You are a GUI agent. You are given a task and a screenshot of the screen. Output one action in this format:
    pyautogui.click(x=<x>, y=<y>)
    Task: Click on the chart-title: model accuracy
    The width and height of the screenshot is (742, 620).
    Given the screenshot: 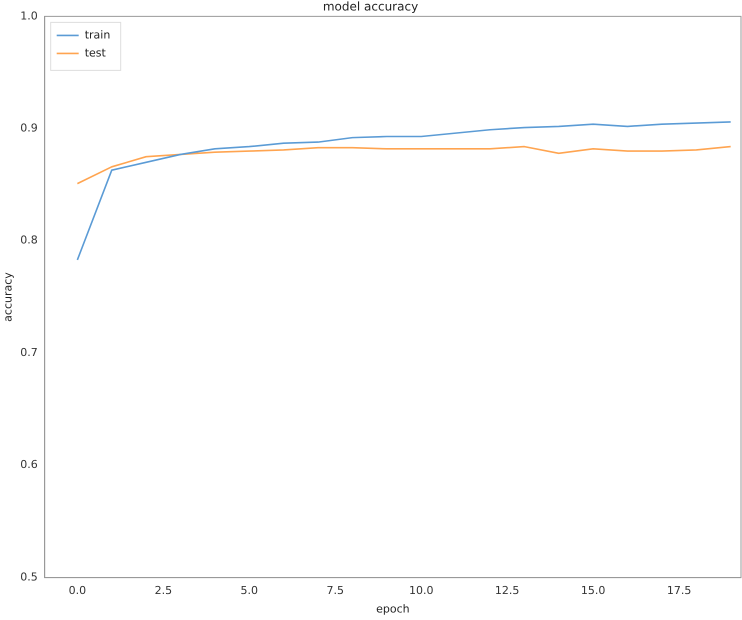 What is the action you would take?
    pyautogui.click(x=370, y=7)
    